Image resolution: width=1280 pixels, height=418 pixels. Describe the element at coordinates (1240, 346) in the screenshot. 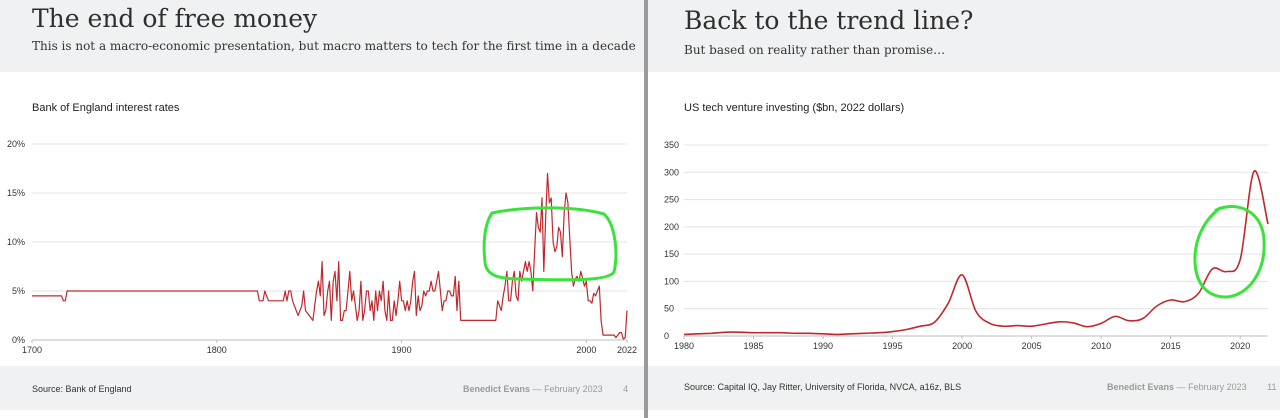

I see `x-tick-label: 2020` at that location.